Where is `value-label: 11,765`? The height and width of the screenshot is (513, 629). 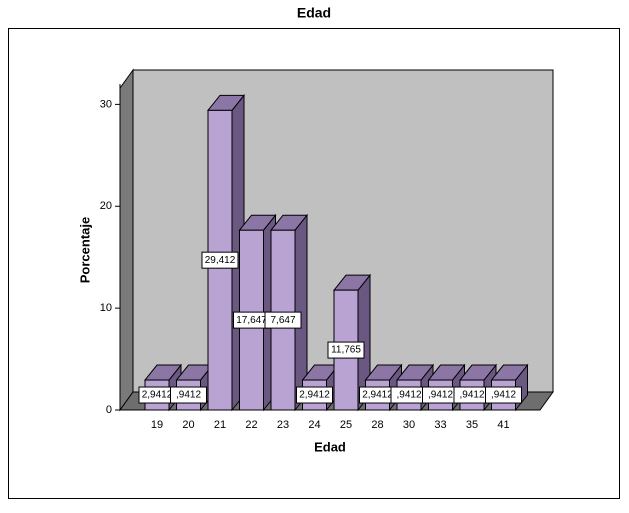
value-label: 11,765 is located at coordinates (346, 350).